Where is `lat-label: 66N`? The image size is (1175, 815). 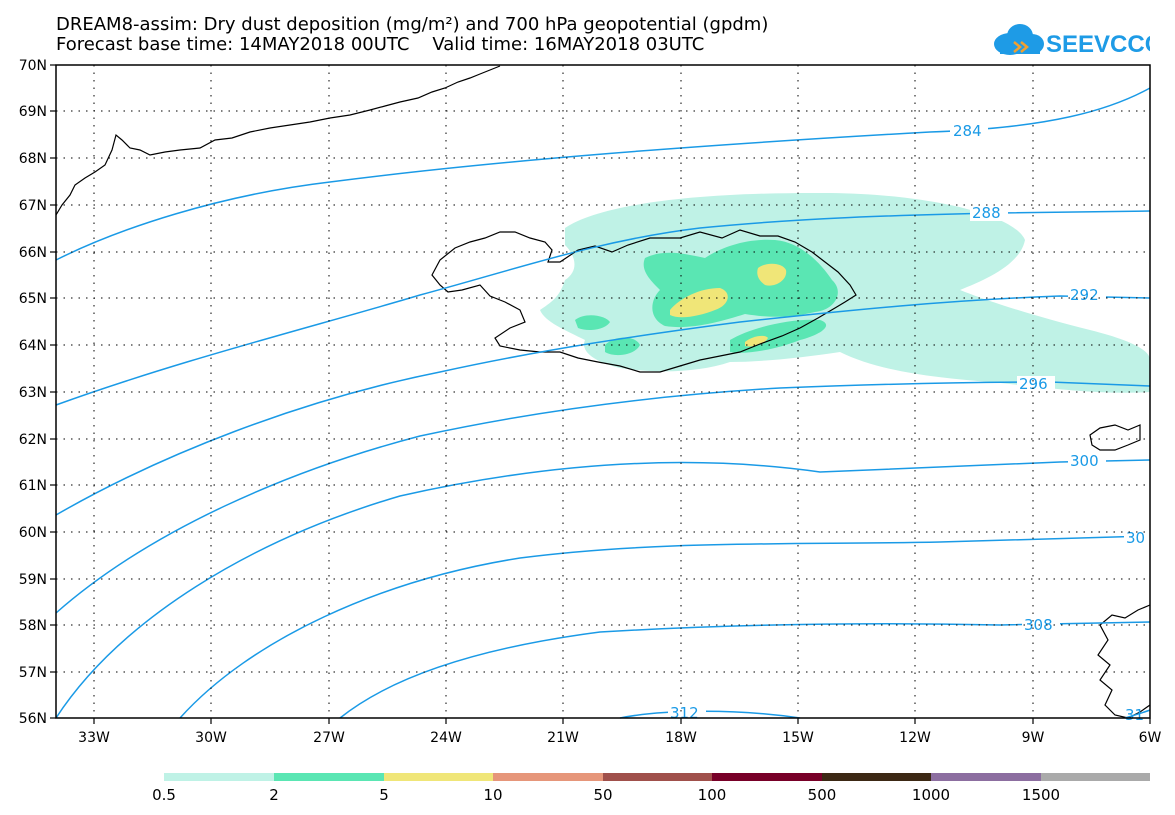 lat-label: 66N is located at coordinates (33, 253).